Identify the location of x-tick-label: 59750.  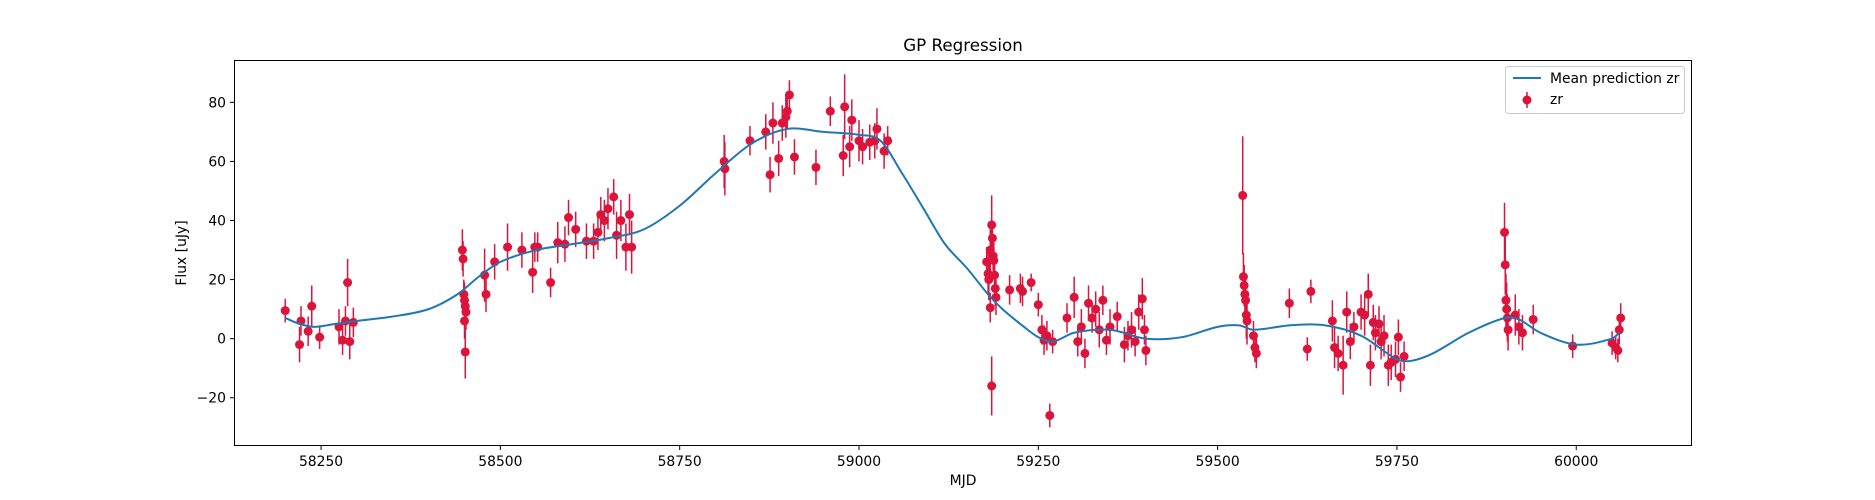
(1397, 462).